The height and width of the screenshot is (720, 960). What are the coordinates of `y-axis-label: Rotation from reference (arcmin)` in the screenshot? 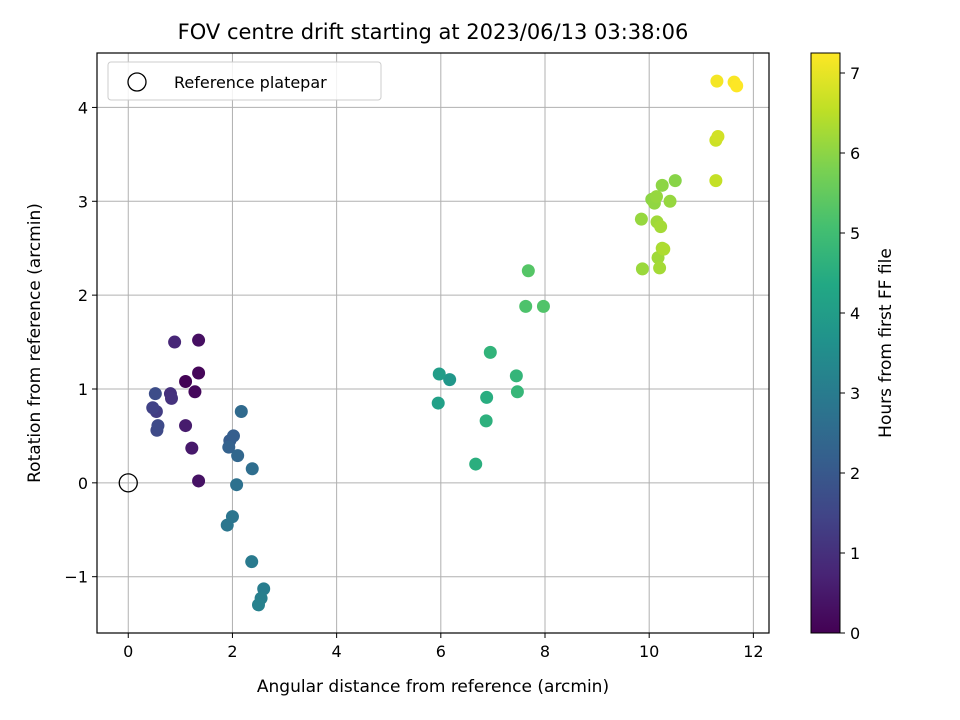 It's located at (35, 343).